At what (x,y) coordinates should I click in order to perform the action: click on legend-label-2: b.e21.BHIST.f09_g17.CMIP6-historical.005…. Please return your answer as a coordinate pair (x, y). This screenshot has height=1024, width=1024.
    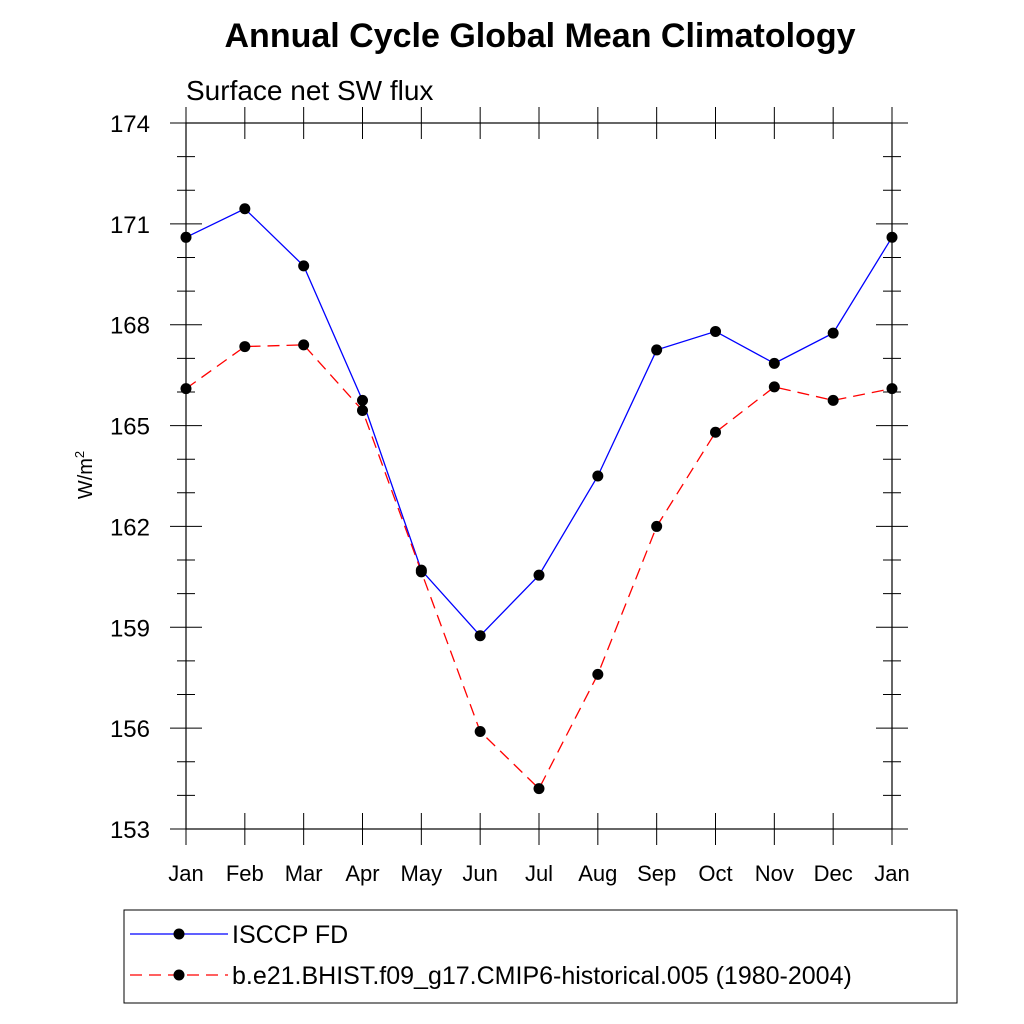
    Looking at the image, I should click on (542, 976).